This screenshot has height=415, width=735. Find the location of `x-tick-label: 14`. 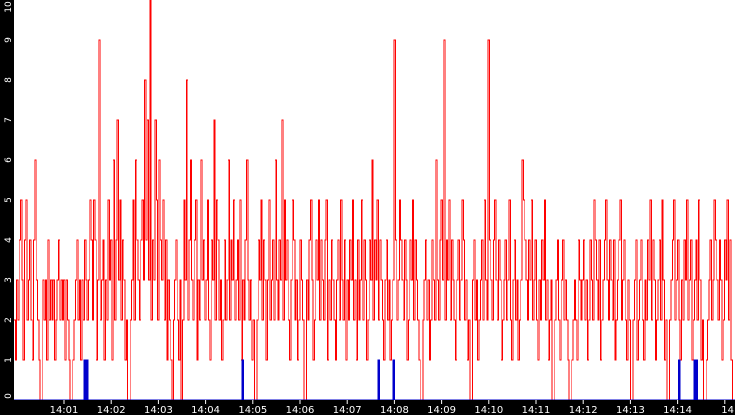

x-tick-label: 14 is located at coordinates (727, 410).